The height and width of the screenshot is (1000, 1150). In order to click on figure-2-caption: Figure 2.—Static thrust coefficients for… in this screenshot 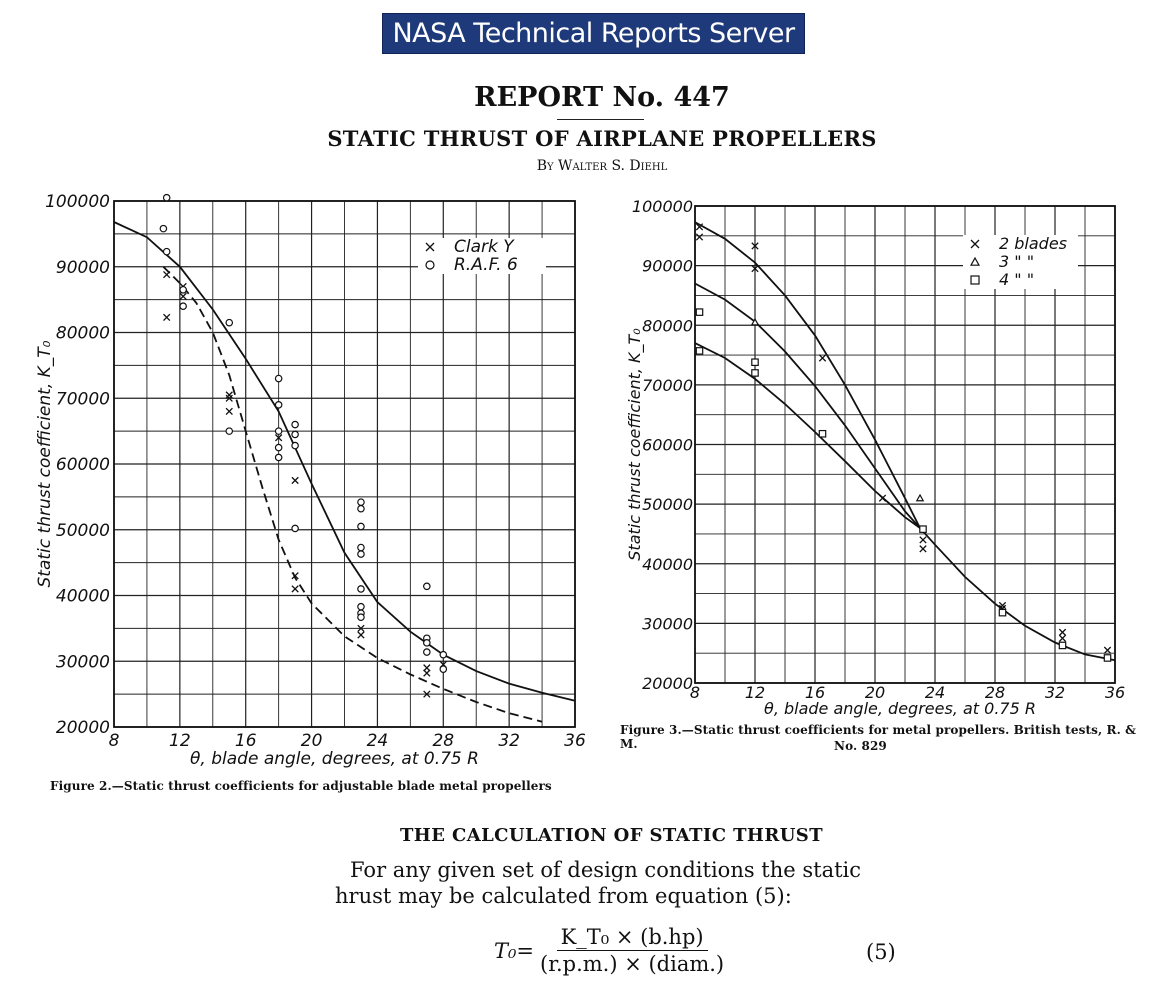, I will do `click(301, 786)`.